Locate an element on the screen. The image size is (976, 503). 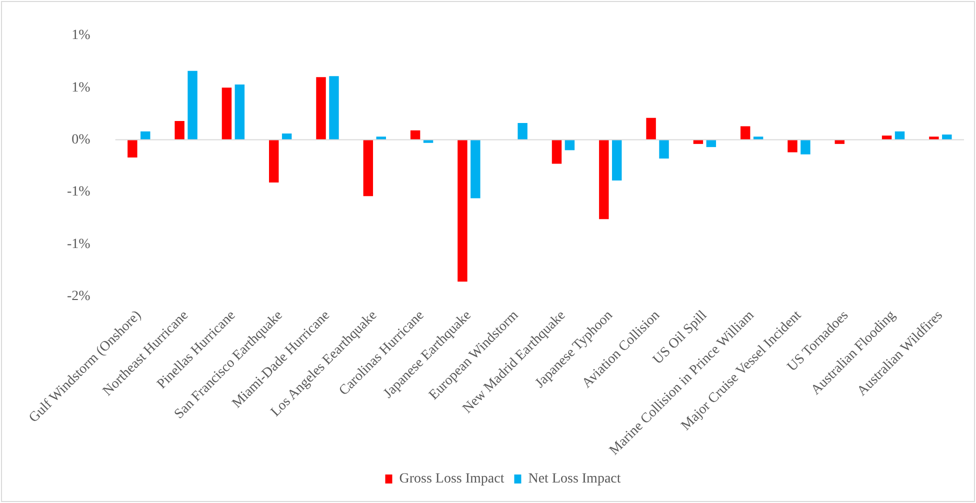
legend-label: Gross Loss Impact is located at coordinates (451, 479).